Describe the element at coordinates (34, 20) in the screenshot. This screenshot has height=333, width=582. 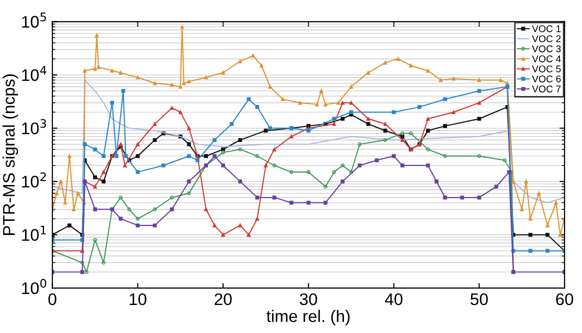
I see `y-tick-label: 10$^{5}$` at that location.